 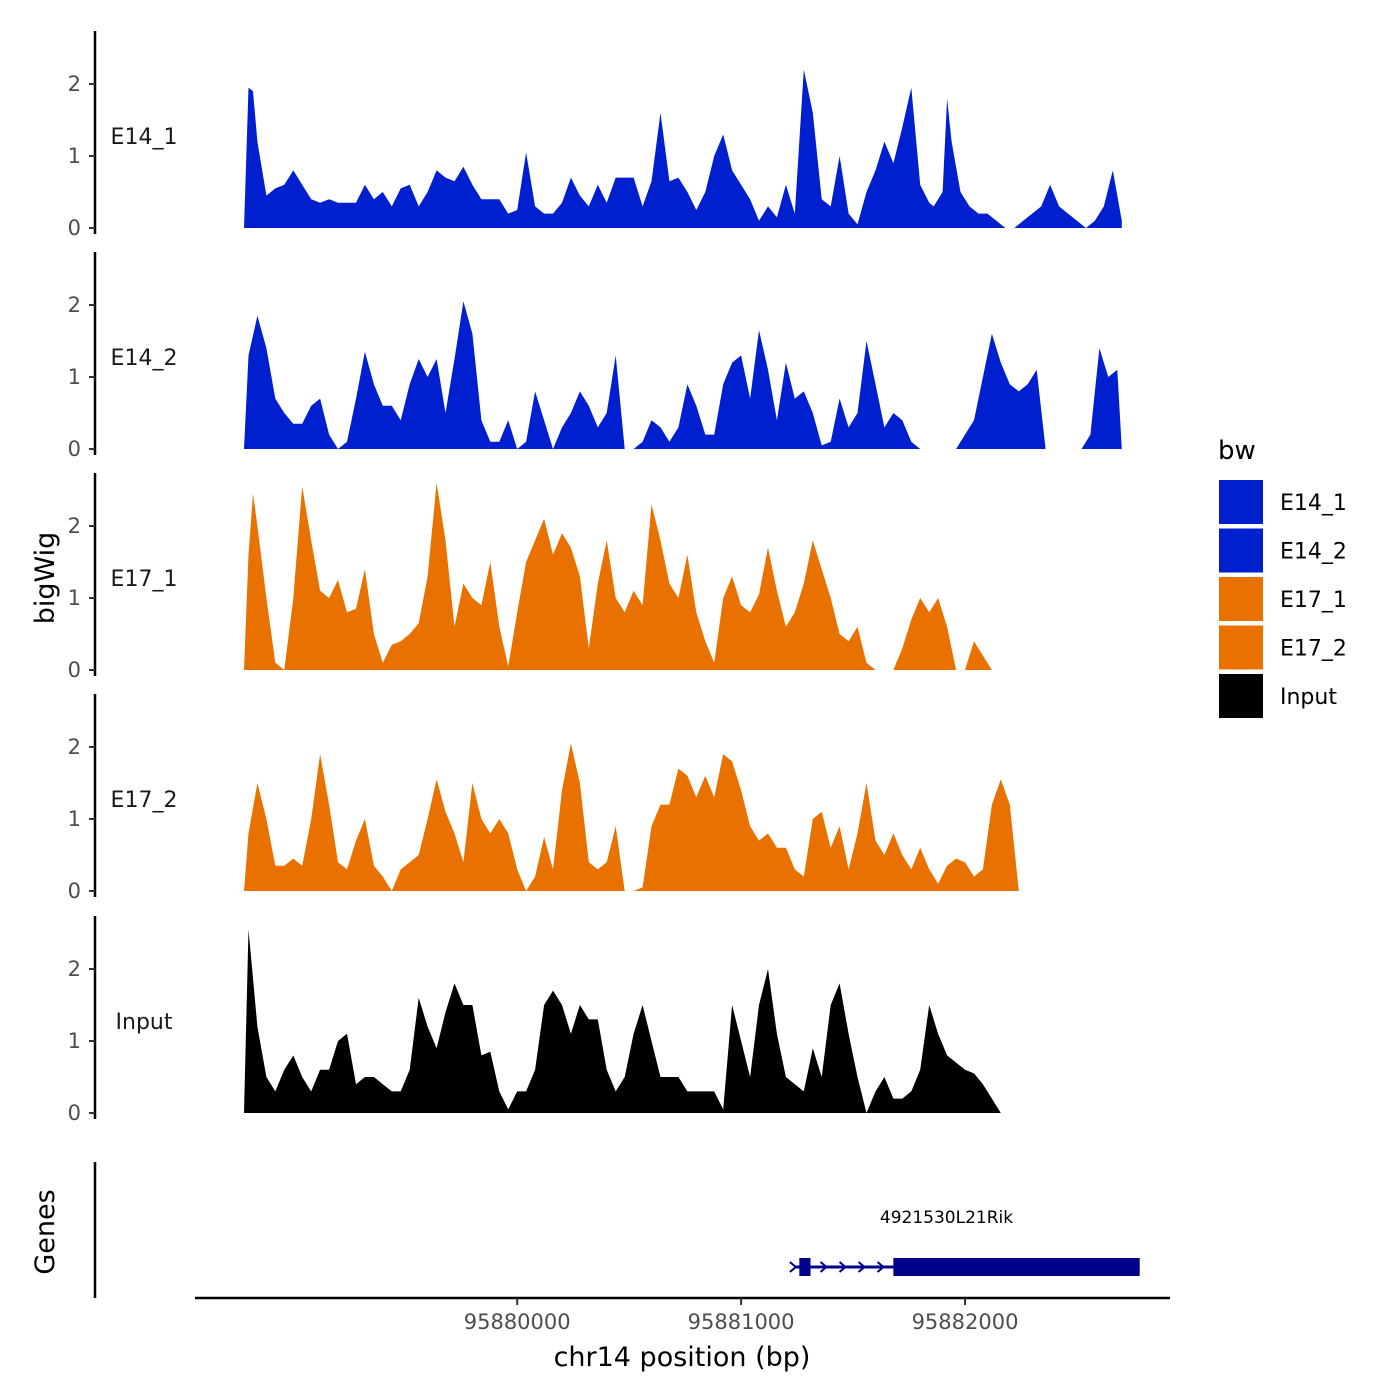 I want to click on x-tick-label: 95882000, so click(x=965, y=1322).